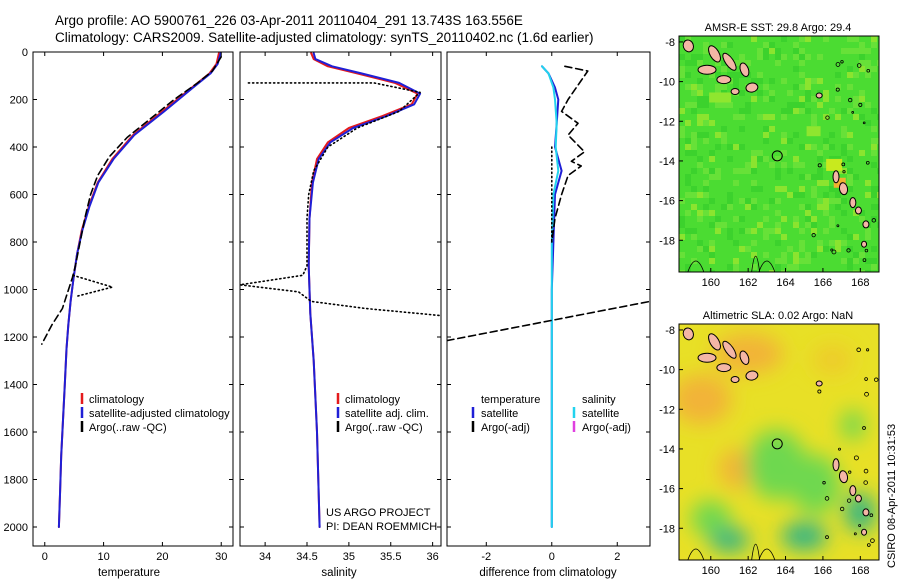  What do you see at coordinates (714, 54) in the screenshot?
I see `island-shape` at bounding box center [714, 54].